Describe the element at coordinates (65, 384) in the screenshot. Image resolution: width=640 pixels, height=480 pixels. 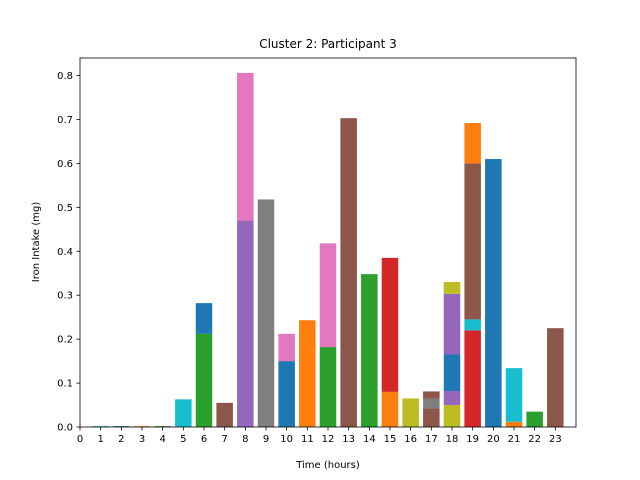
I see `y-tick-label: 0.1` at that location.